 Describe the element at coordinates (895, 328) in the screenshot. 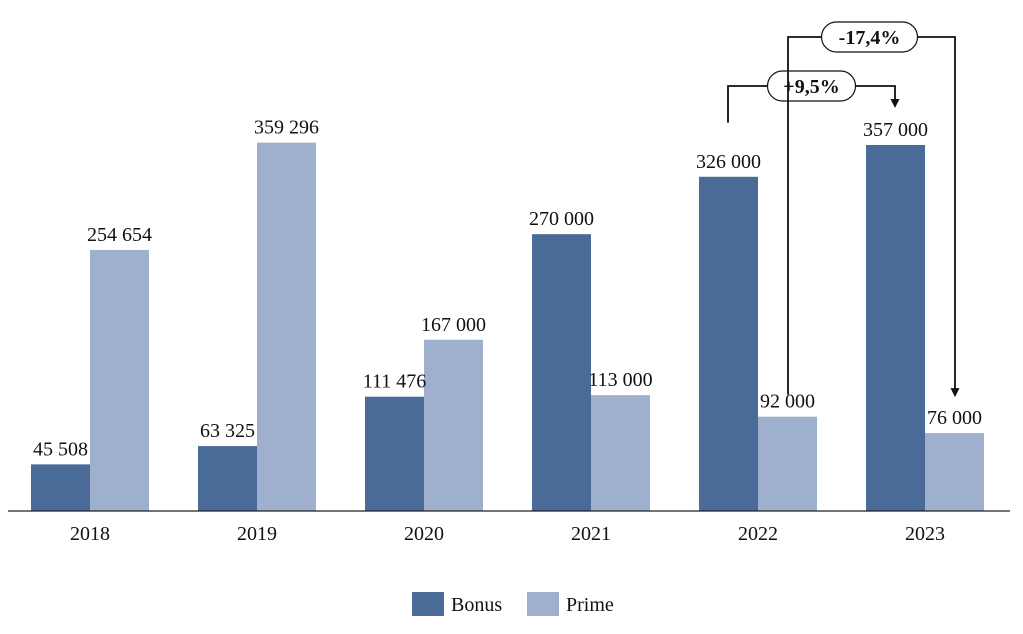

I see `bar-bonus-2023` at that location.